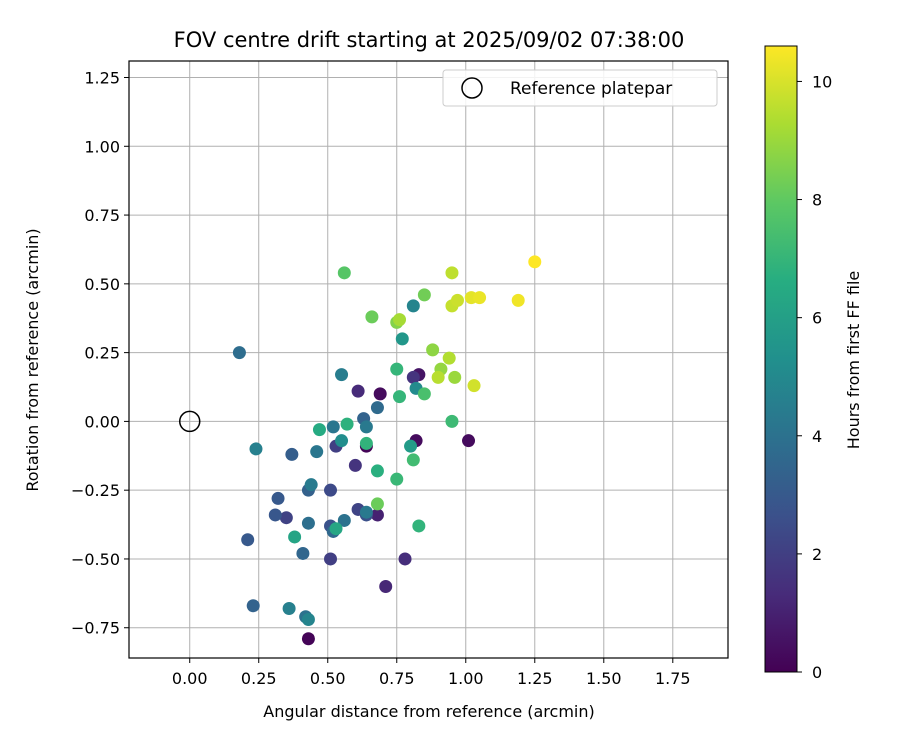 This screenshot has width=900, height=750. Describe the element at coordinates (817, 672) in the screenshot. I see `colorbar-tick-label: 0` at that location.